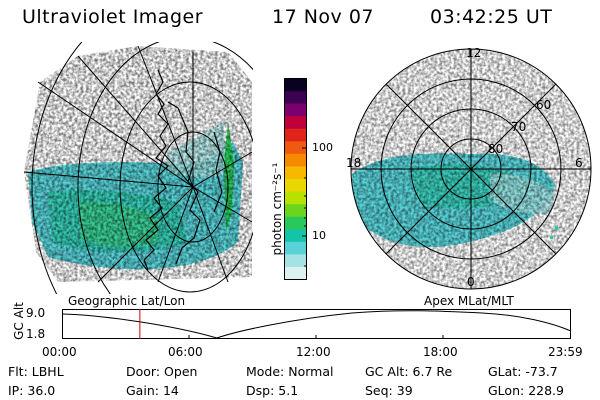 The image size is (600, 400). I want to click on status-ip: IP: 36.0, so click(32, 390).